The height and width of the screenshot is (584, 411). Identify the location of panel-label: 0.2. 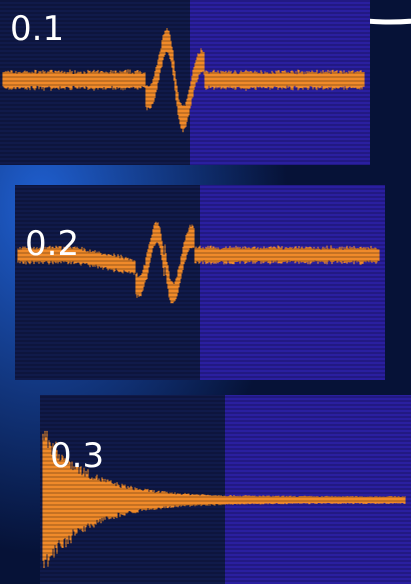
(52, 244).